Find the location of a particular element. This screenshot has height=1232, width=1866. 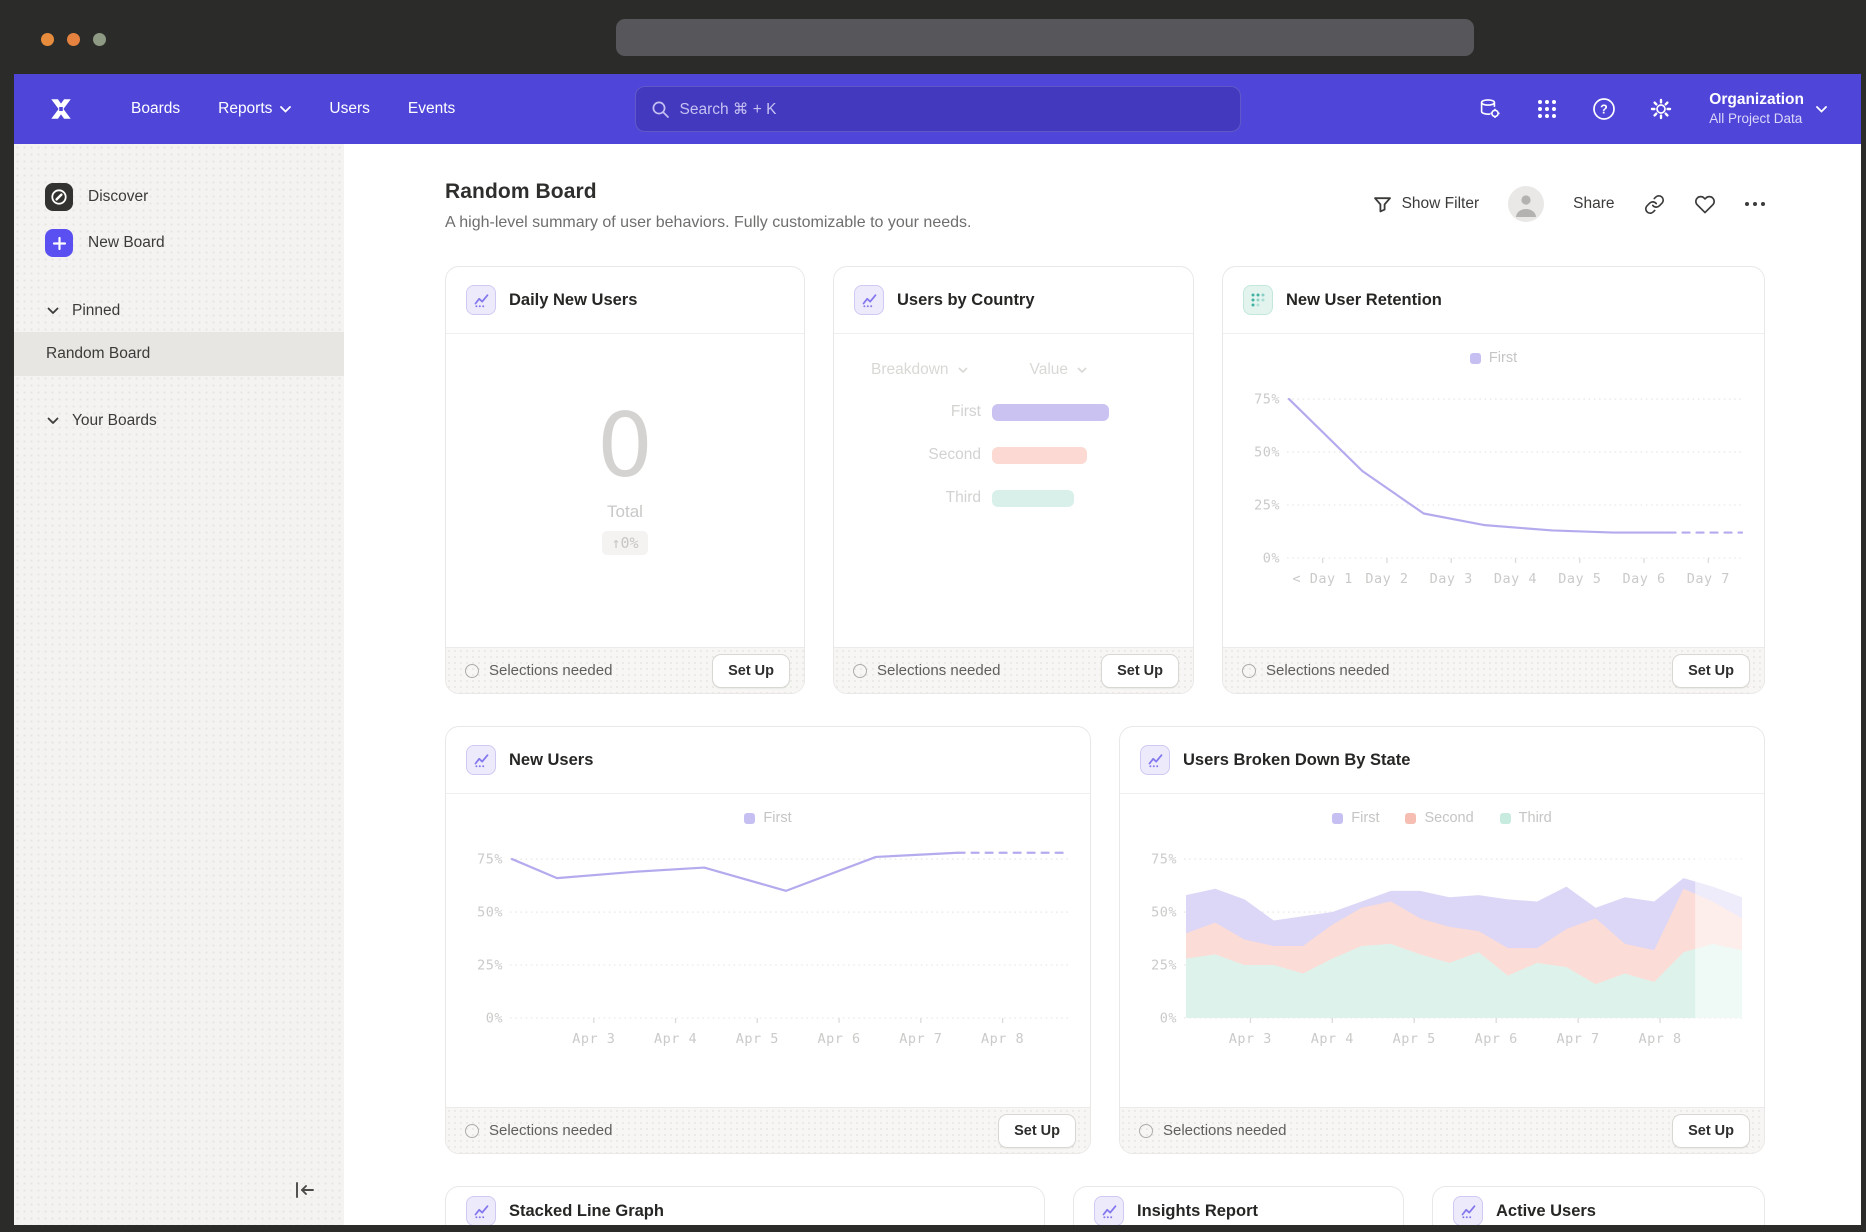

show-filter-button: Show Filter is located at coordinates (1426, 204).